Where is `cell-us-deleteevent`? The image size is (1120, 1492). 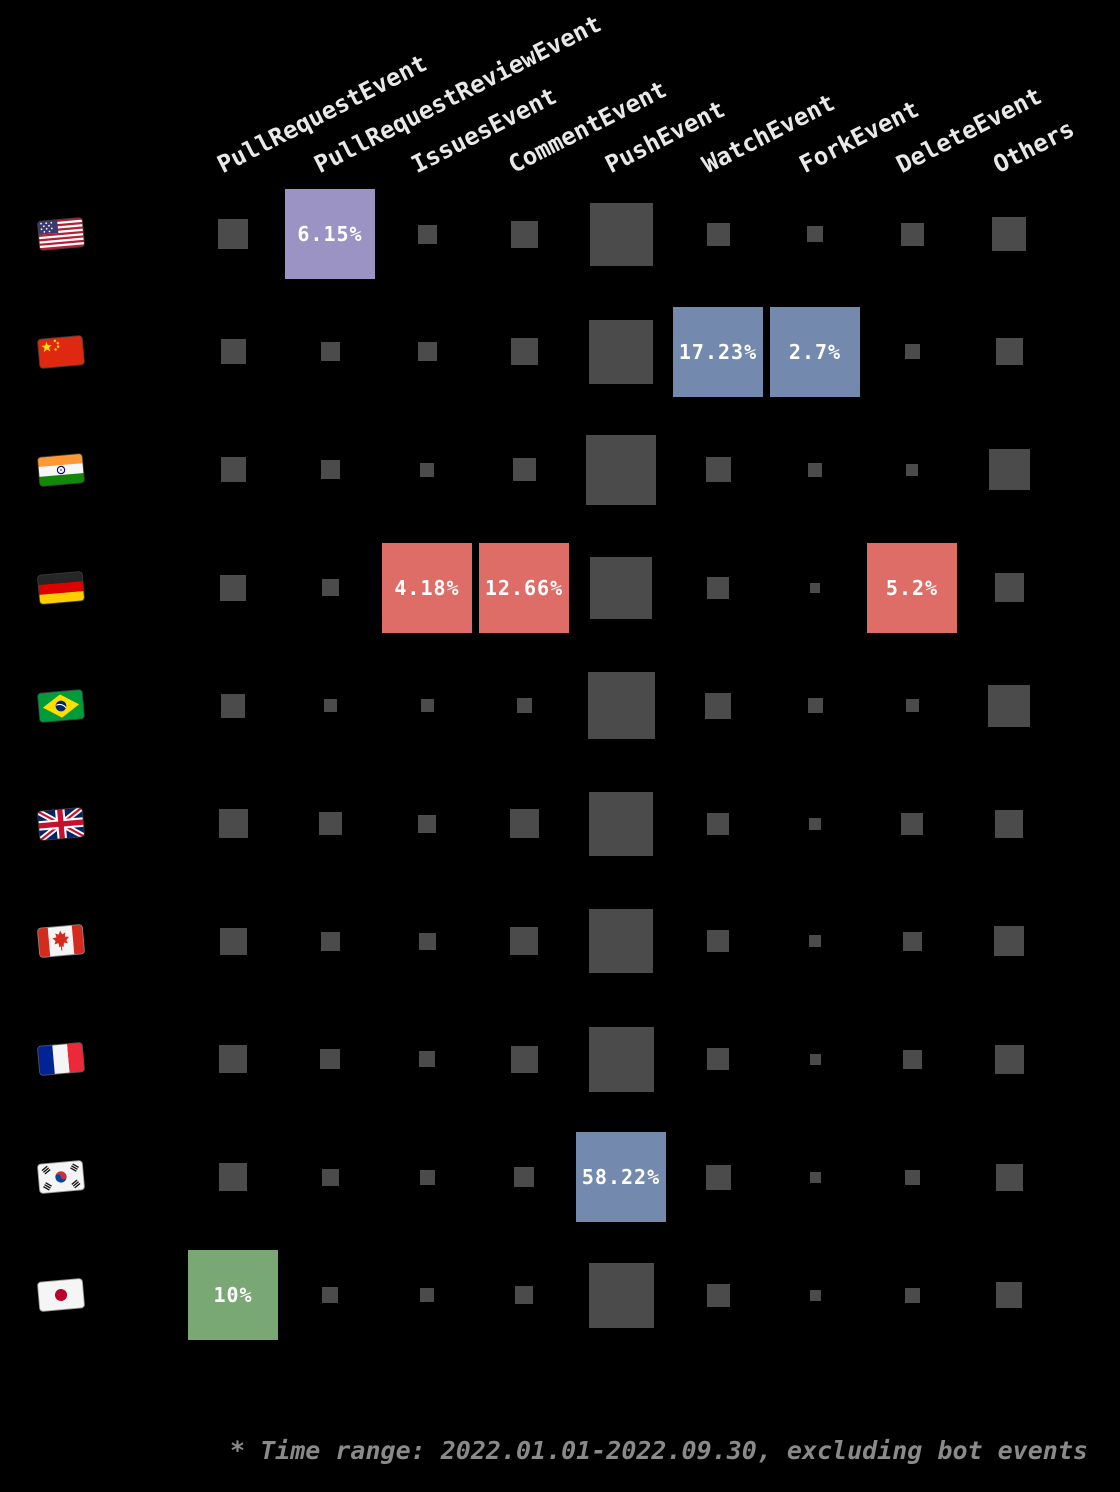
cell-us-deleteevent is located at coordinates (912, 234).